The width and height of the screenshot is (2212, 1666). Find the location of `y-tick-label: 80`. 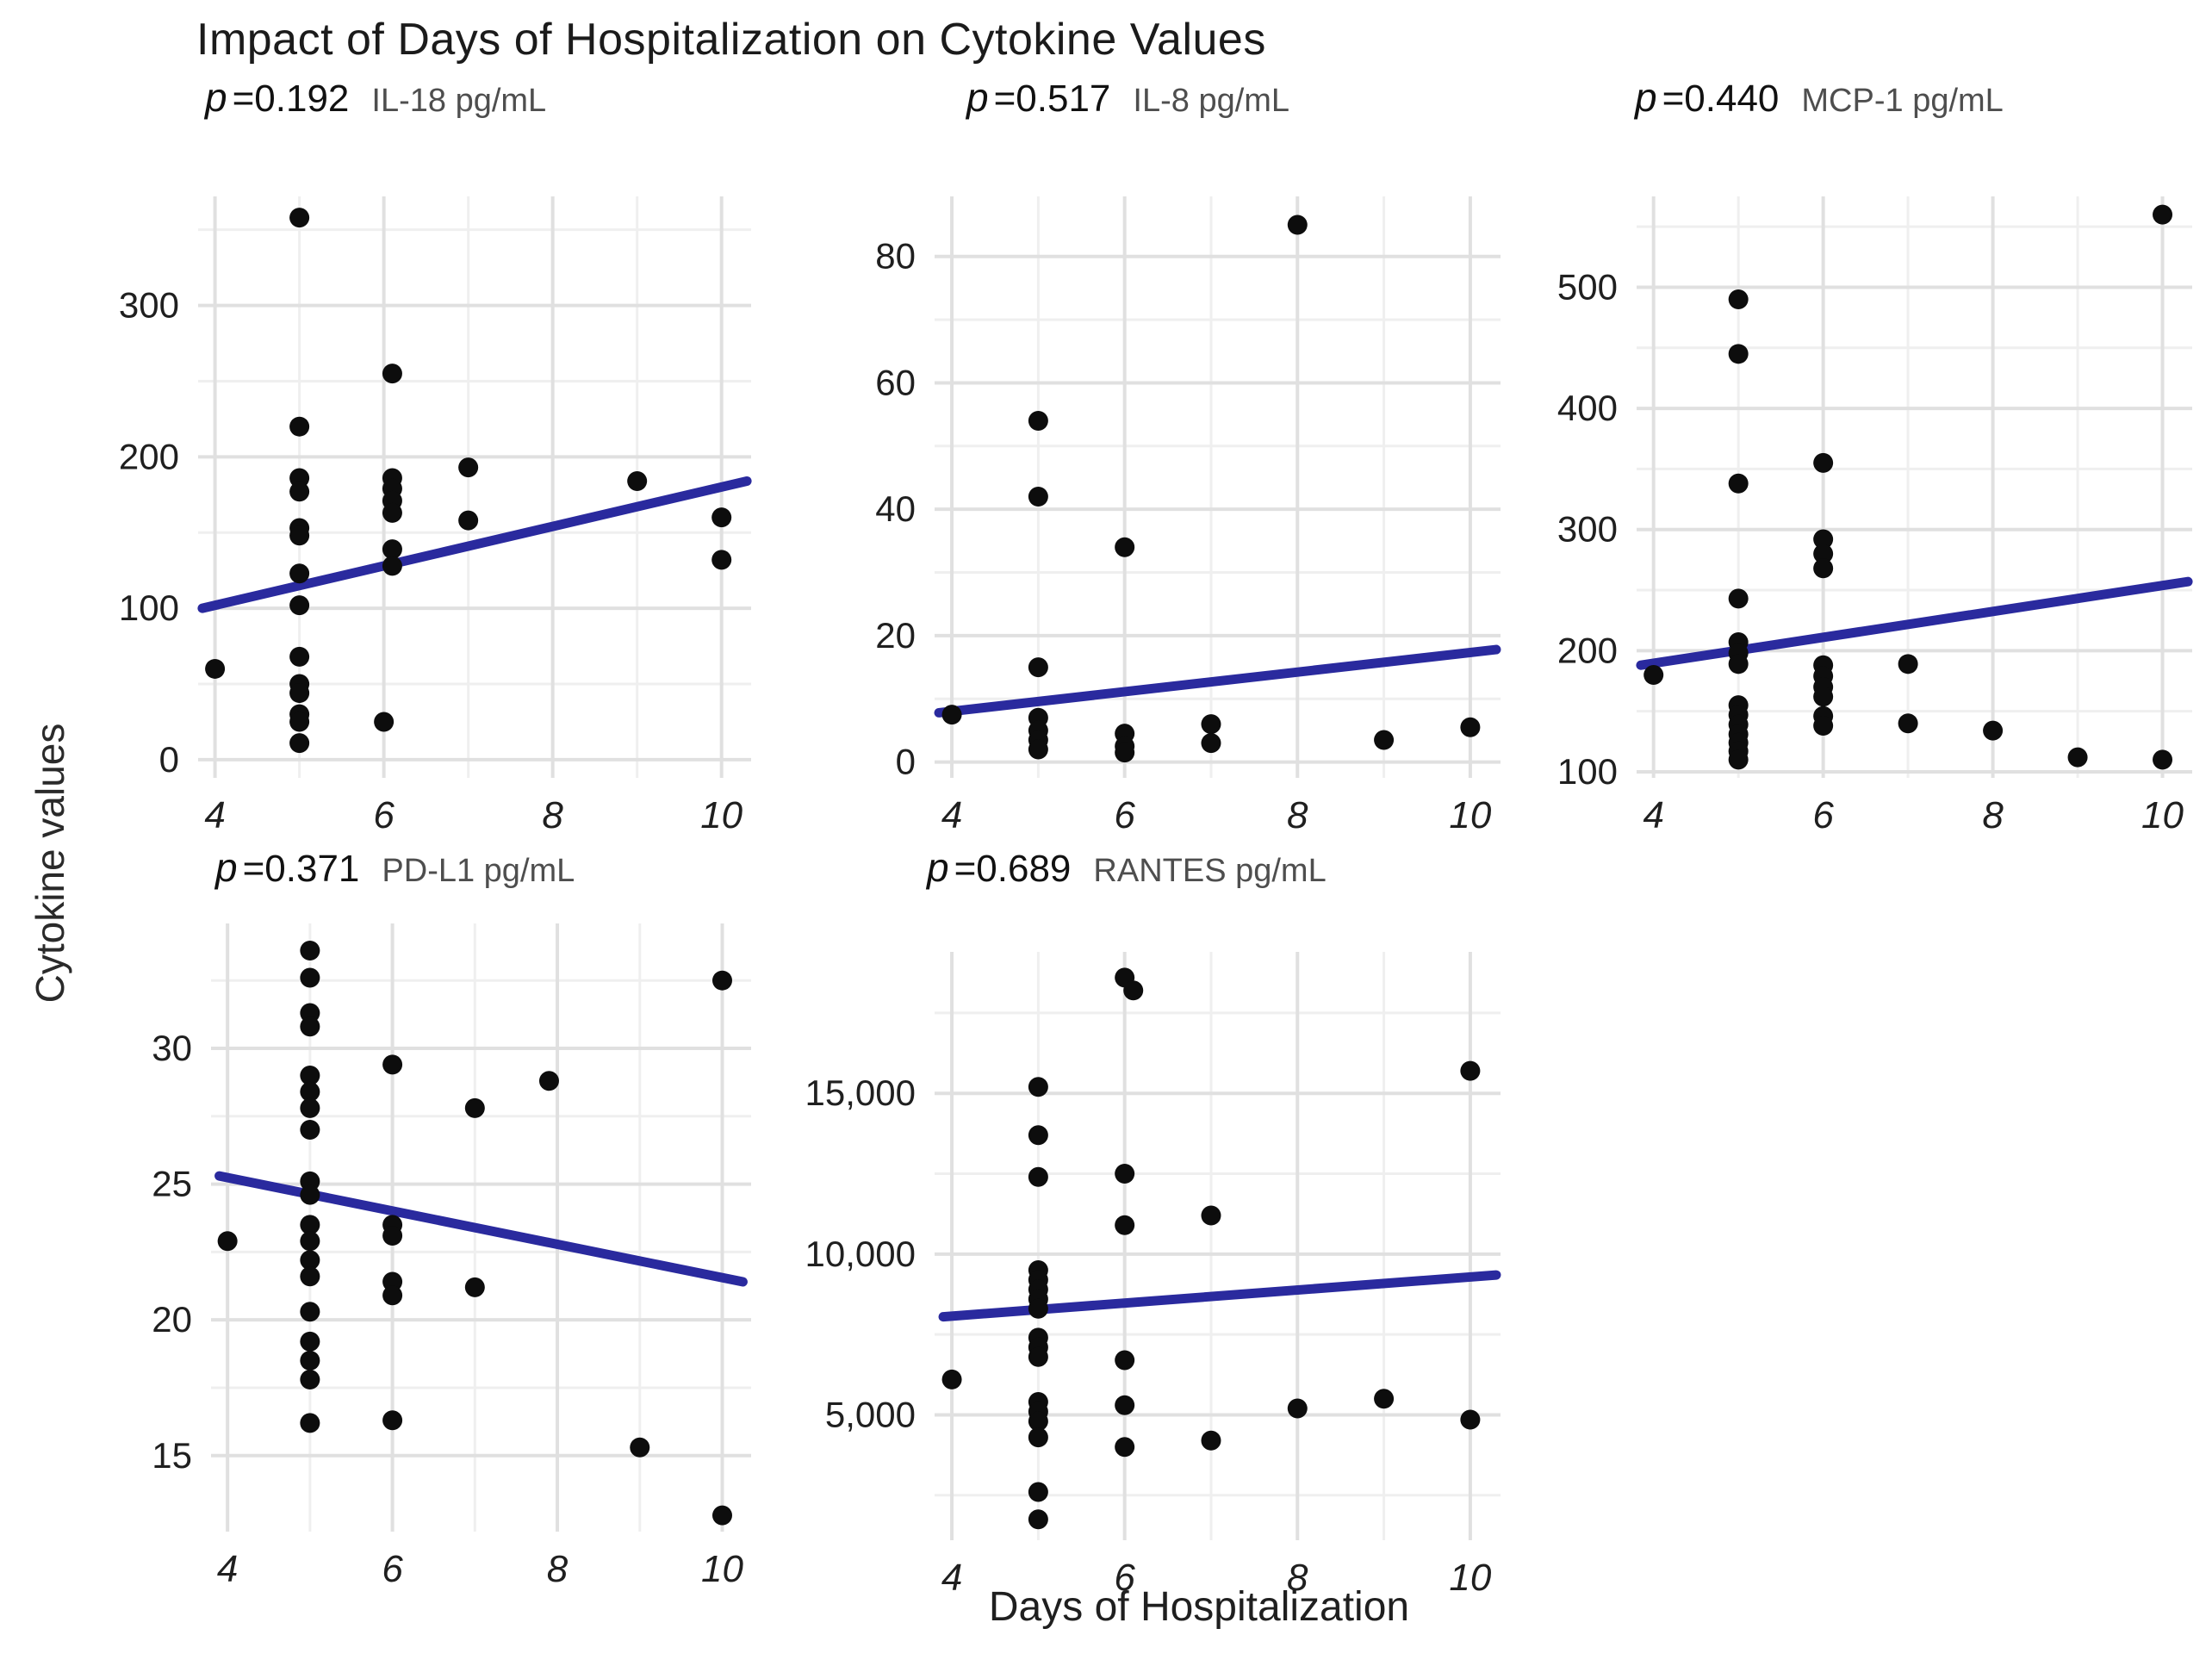

y-tick-label: 80 is located at coordinates (895, 256).